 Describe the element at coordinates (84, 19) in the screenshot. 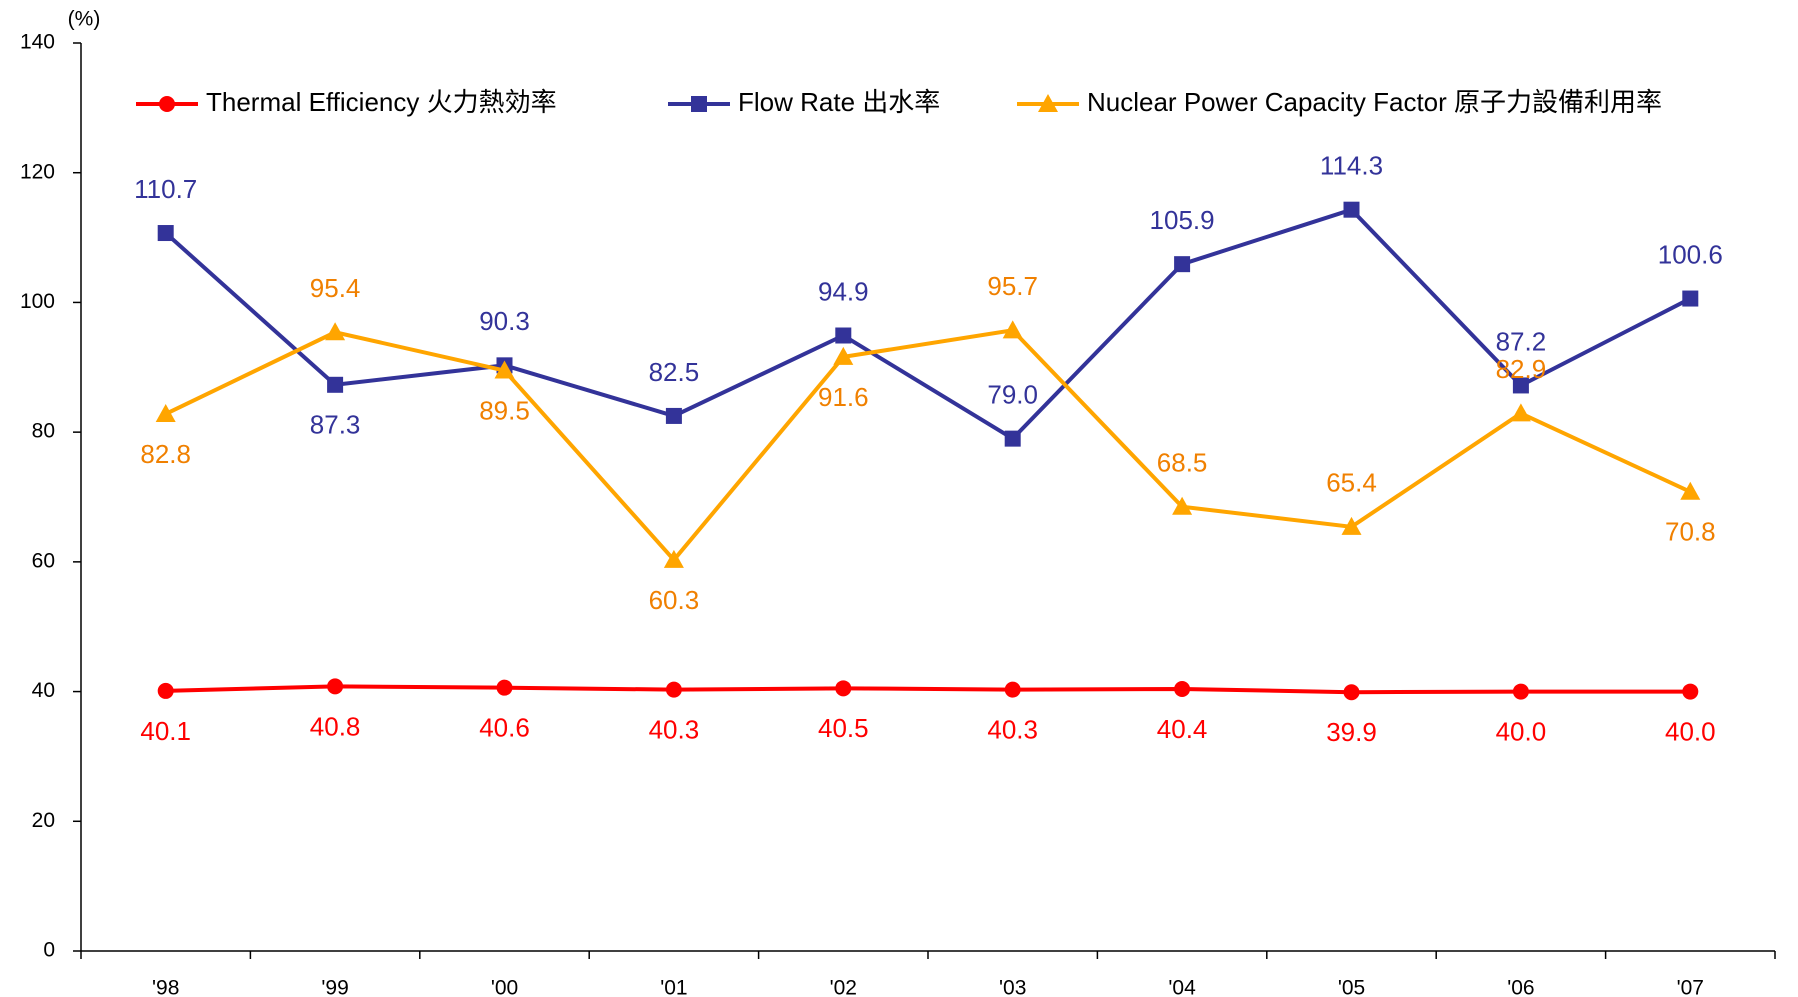

I see `y-unit-label: (%)` at that location.